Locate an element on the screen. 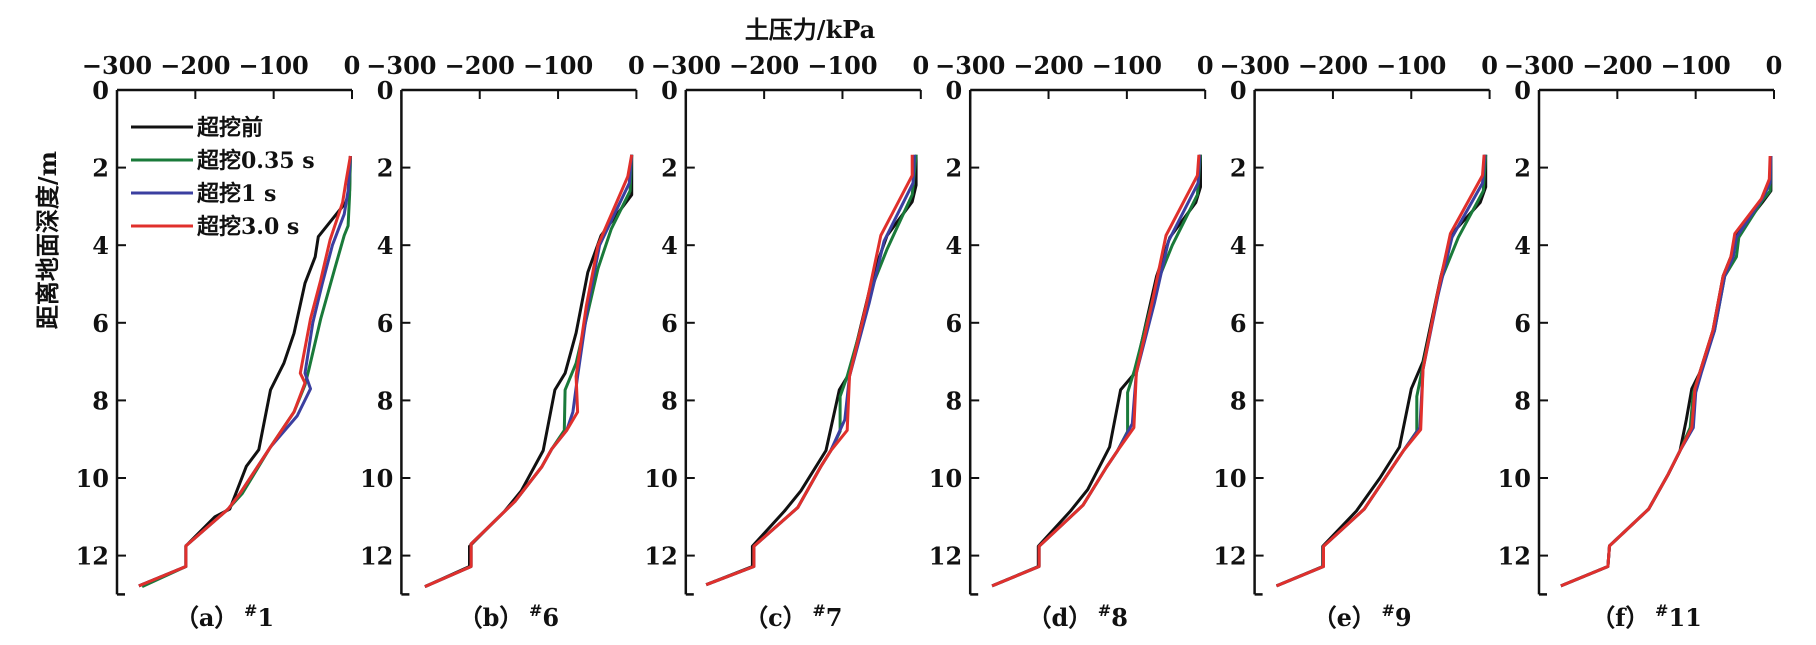  caption-letter: （e） is located at coordinates (1344, 617).